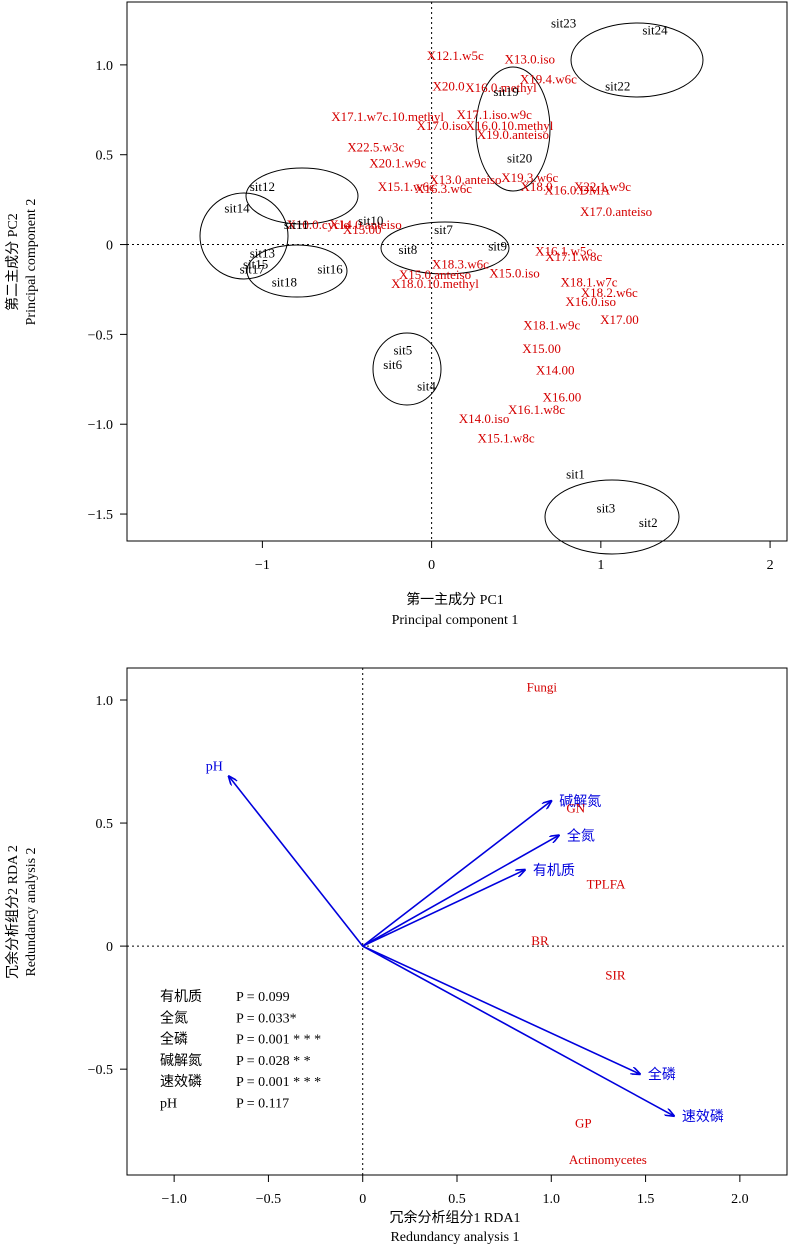 Image resolution: width=800 pixels, height=1246 pixels. Describe the element at coordinates (362, 1199) in the screenshot. I see `rda-x-tick-label: 0` at that location.